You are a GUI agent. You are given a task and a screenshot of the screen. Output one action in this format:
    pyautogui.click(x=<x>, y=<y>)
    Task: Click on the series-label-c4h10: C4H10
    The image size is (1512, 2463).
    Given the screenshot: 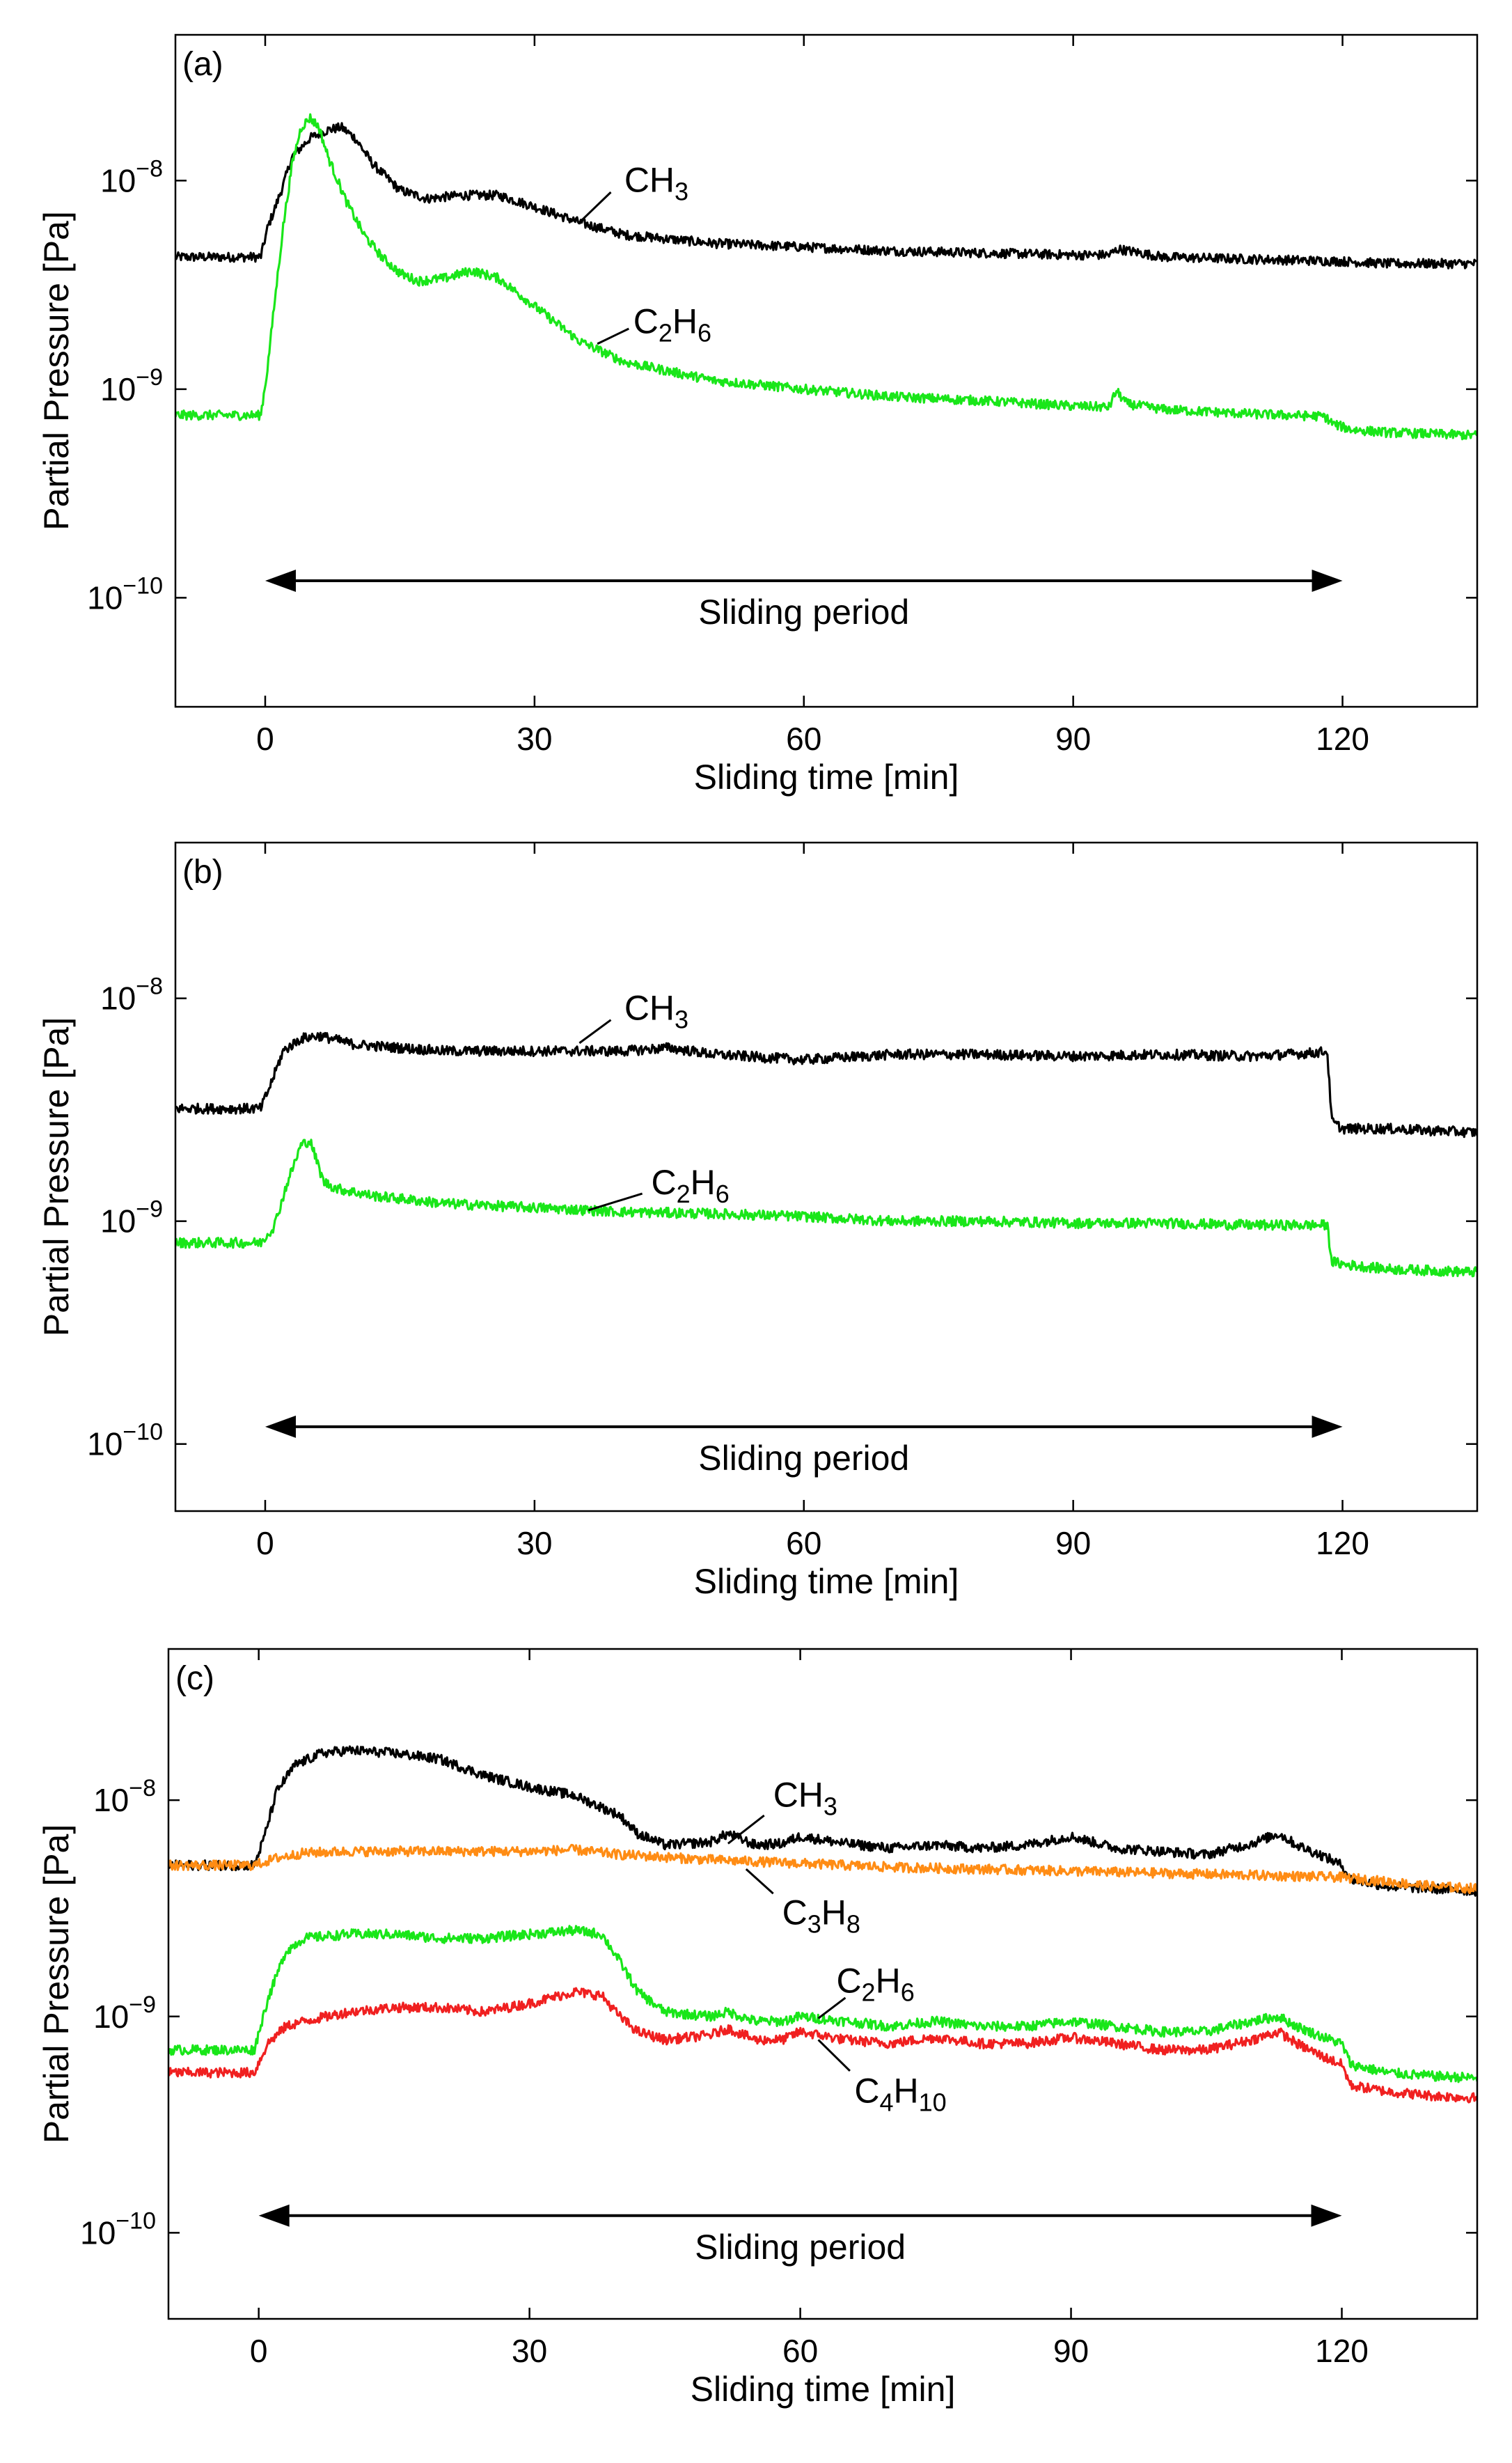 What is the action you would take?
    pyautogui.click(x=900, y=2093)
    